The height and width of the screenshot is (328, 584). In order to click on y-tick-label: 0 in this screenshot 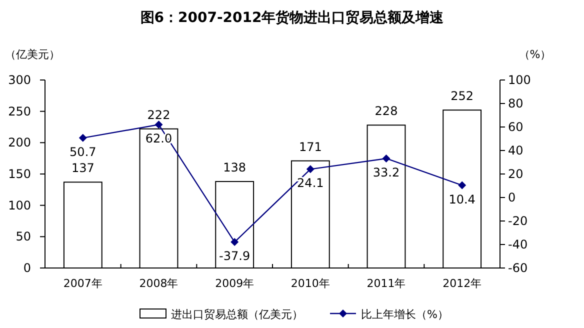, I will do `click(27, 268)`.